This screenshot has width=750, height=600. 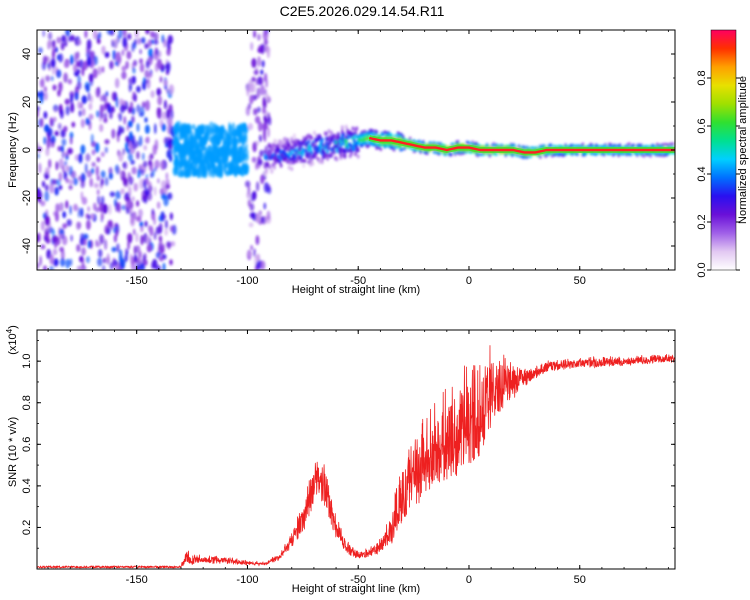 What do you see at coordinates (580, 281) in the screenshot?
I see `x-tick-label: 50` at bounding box center [580, 281].